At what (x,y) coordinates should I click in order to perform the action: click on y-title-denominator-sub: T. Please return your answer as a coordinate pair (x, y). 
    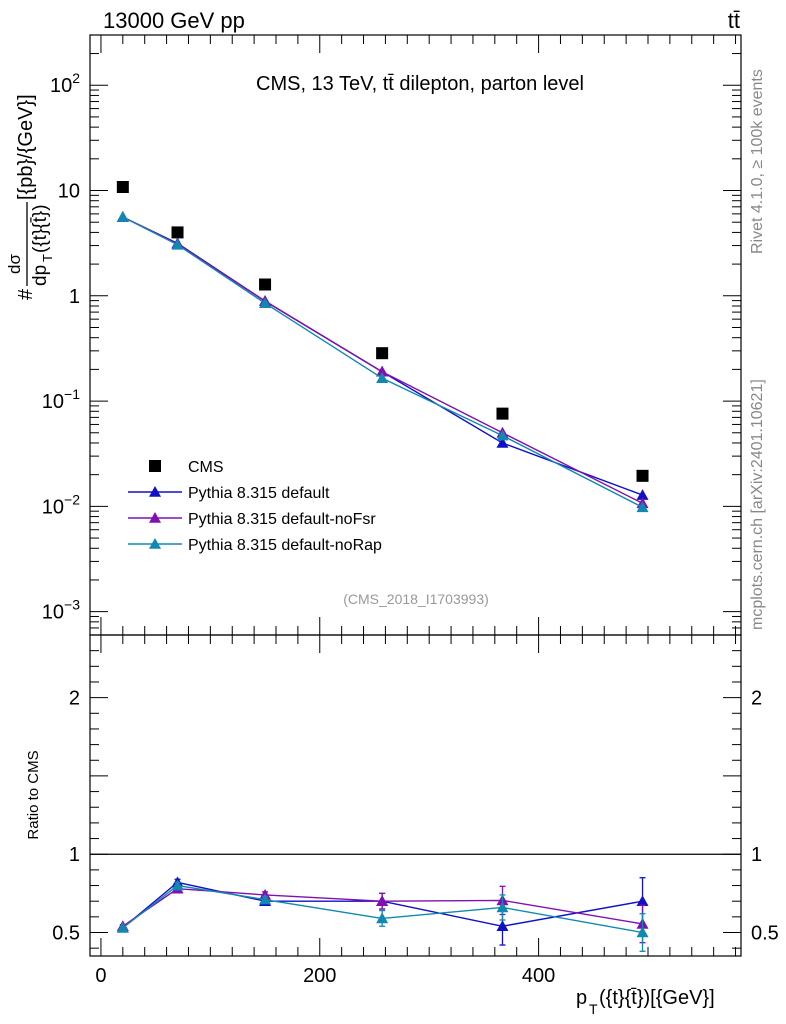
    Looking at the image, I should click on (47, 258).